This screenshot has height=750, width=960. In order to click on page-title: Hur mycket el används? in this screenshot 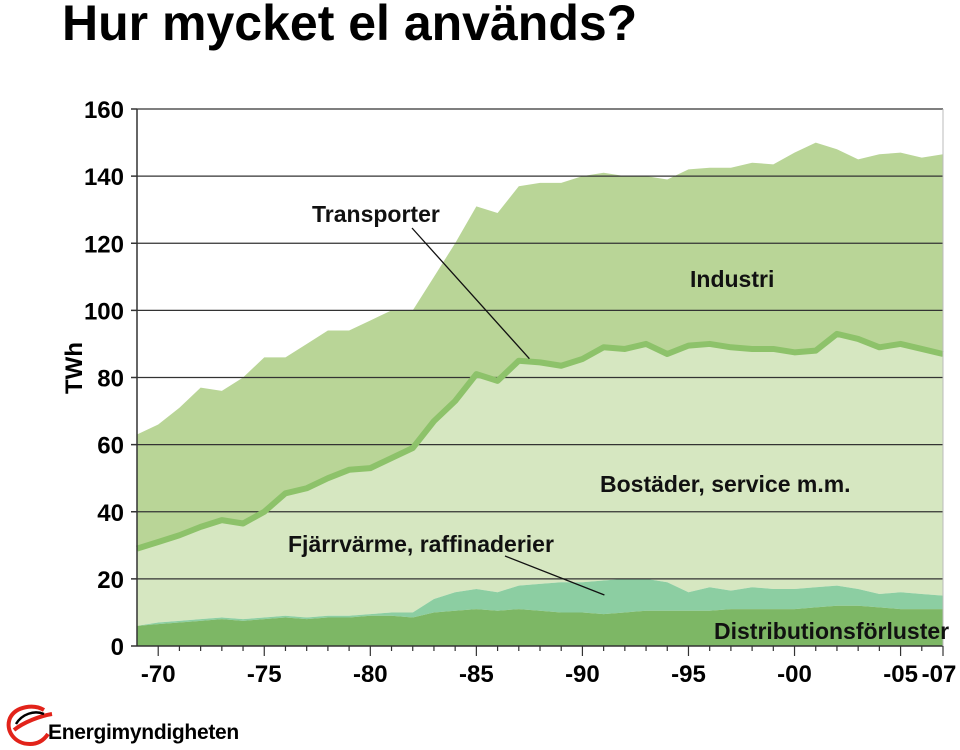, I will do `click(350, 25)`.